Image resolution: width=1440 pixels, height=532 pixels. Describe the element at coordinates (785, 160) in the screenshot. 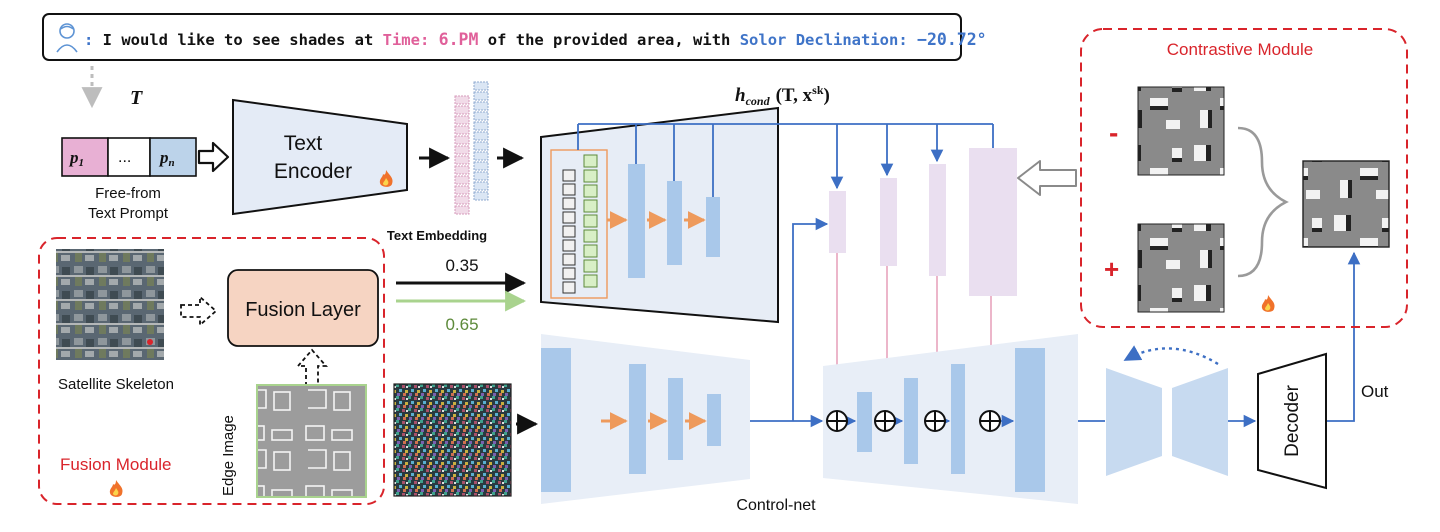

I see `cond-taps` at that location.